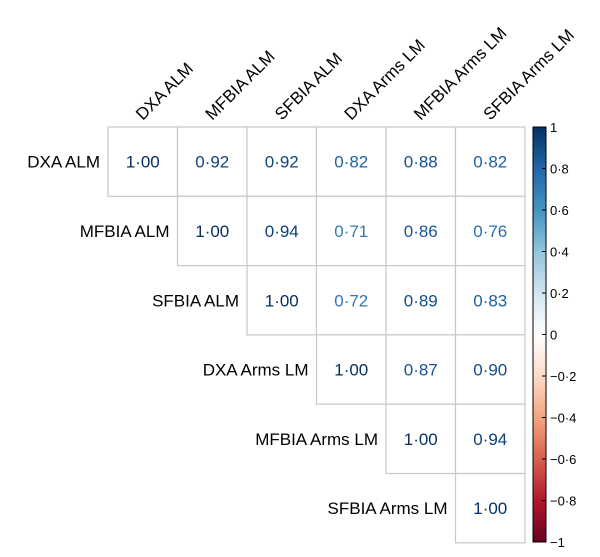  What do you see at coordinates (559, 210) in the screenshot?
I see `colorbar-tick-label-2: 0·6` at bounding box center [559, 210].